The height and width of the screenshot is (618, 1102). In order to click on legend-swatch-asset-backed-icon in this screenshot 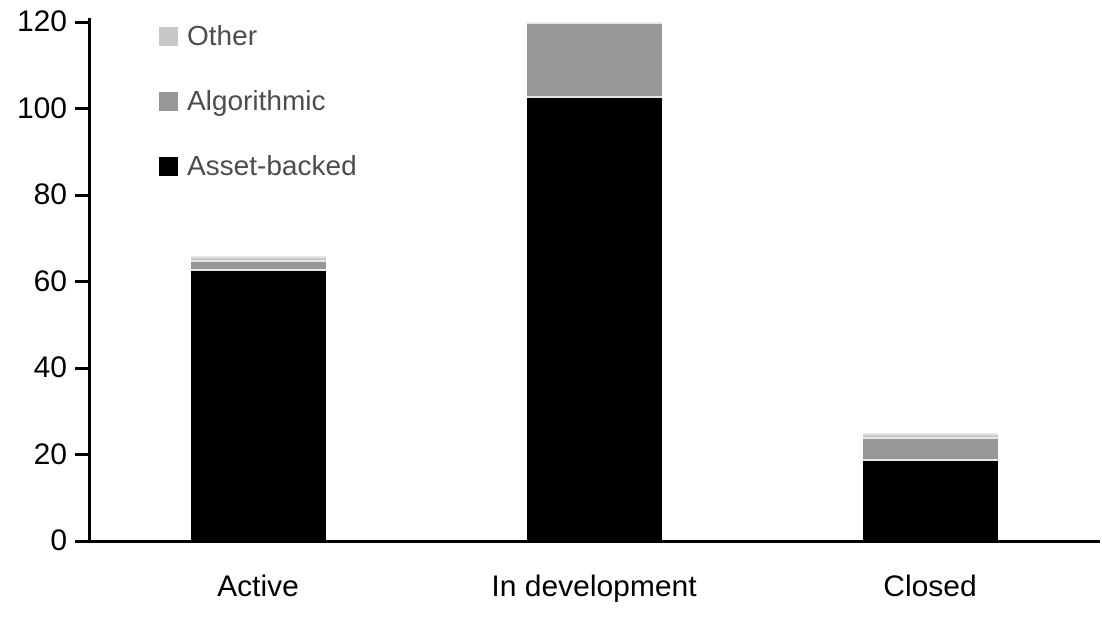, I will do `click(168, 166)`.